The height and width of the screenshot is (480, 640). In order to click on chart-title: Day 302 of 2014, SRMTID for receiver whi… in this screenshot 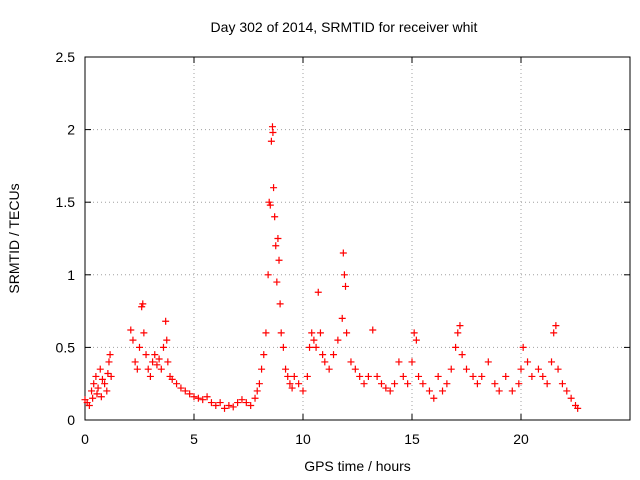, I will do `click(344, 27)`.